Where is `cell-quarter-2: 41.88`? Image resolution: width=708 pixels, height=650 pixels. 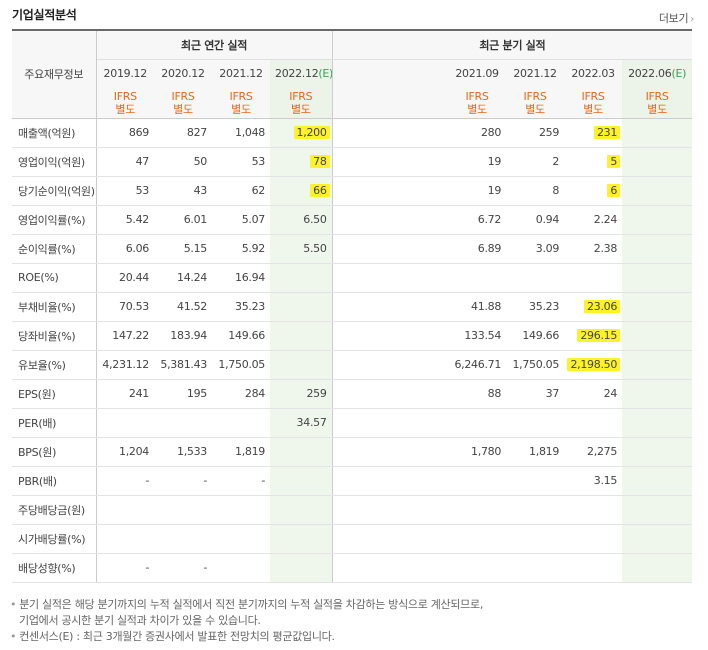
cell-quarter-2: 41.88 is located at coordinates (477, 306).